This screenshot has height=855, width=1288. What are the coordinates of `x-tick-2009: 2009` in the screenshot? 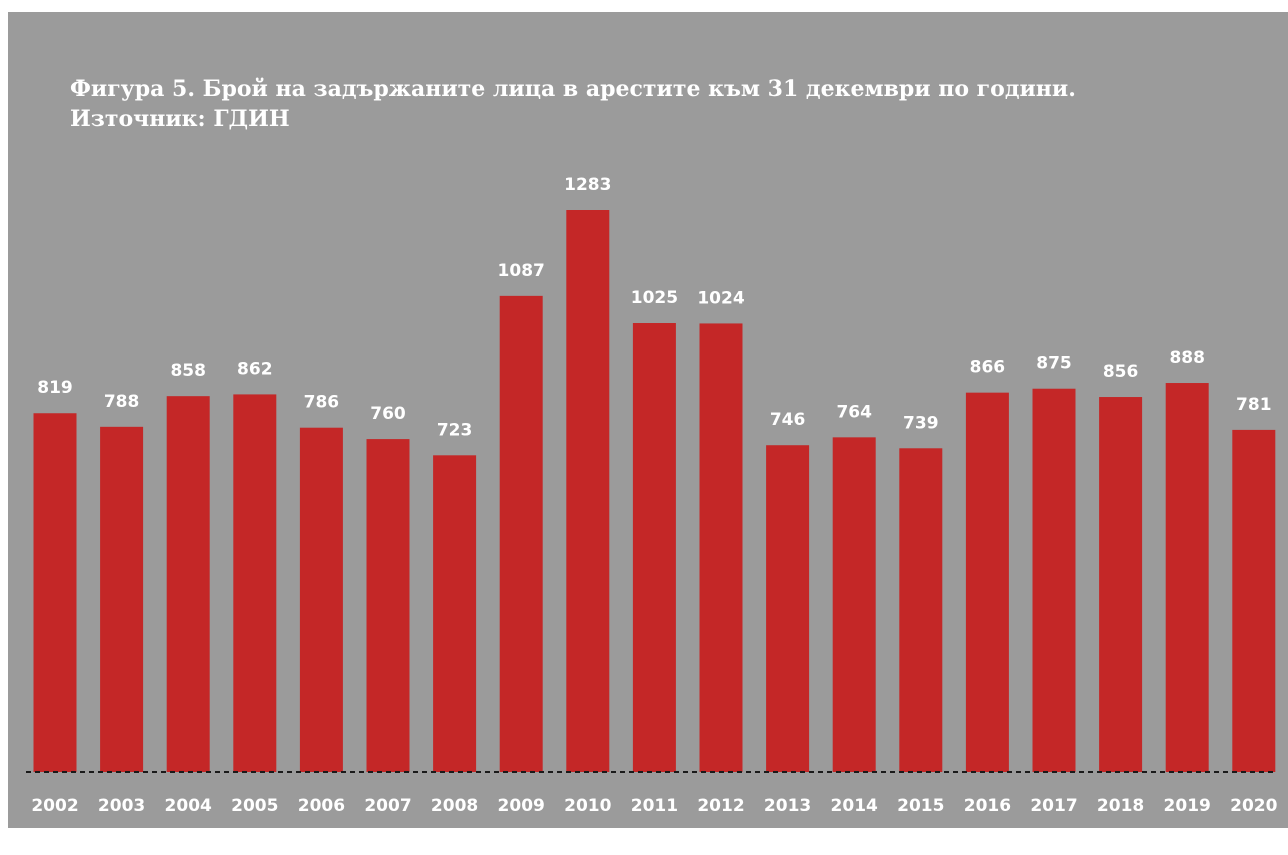 It's located at (521, 806).